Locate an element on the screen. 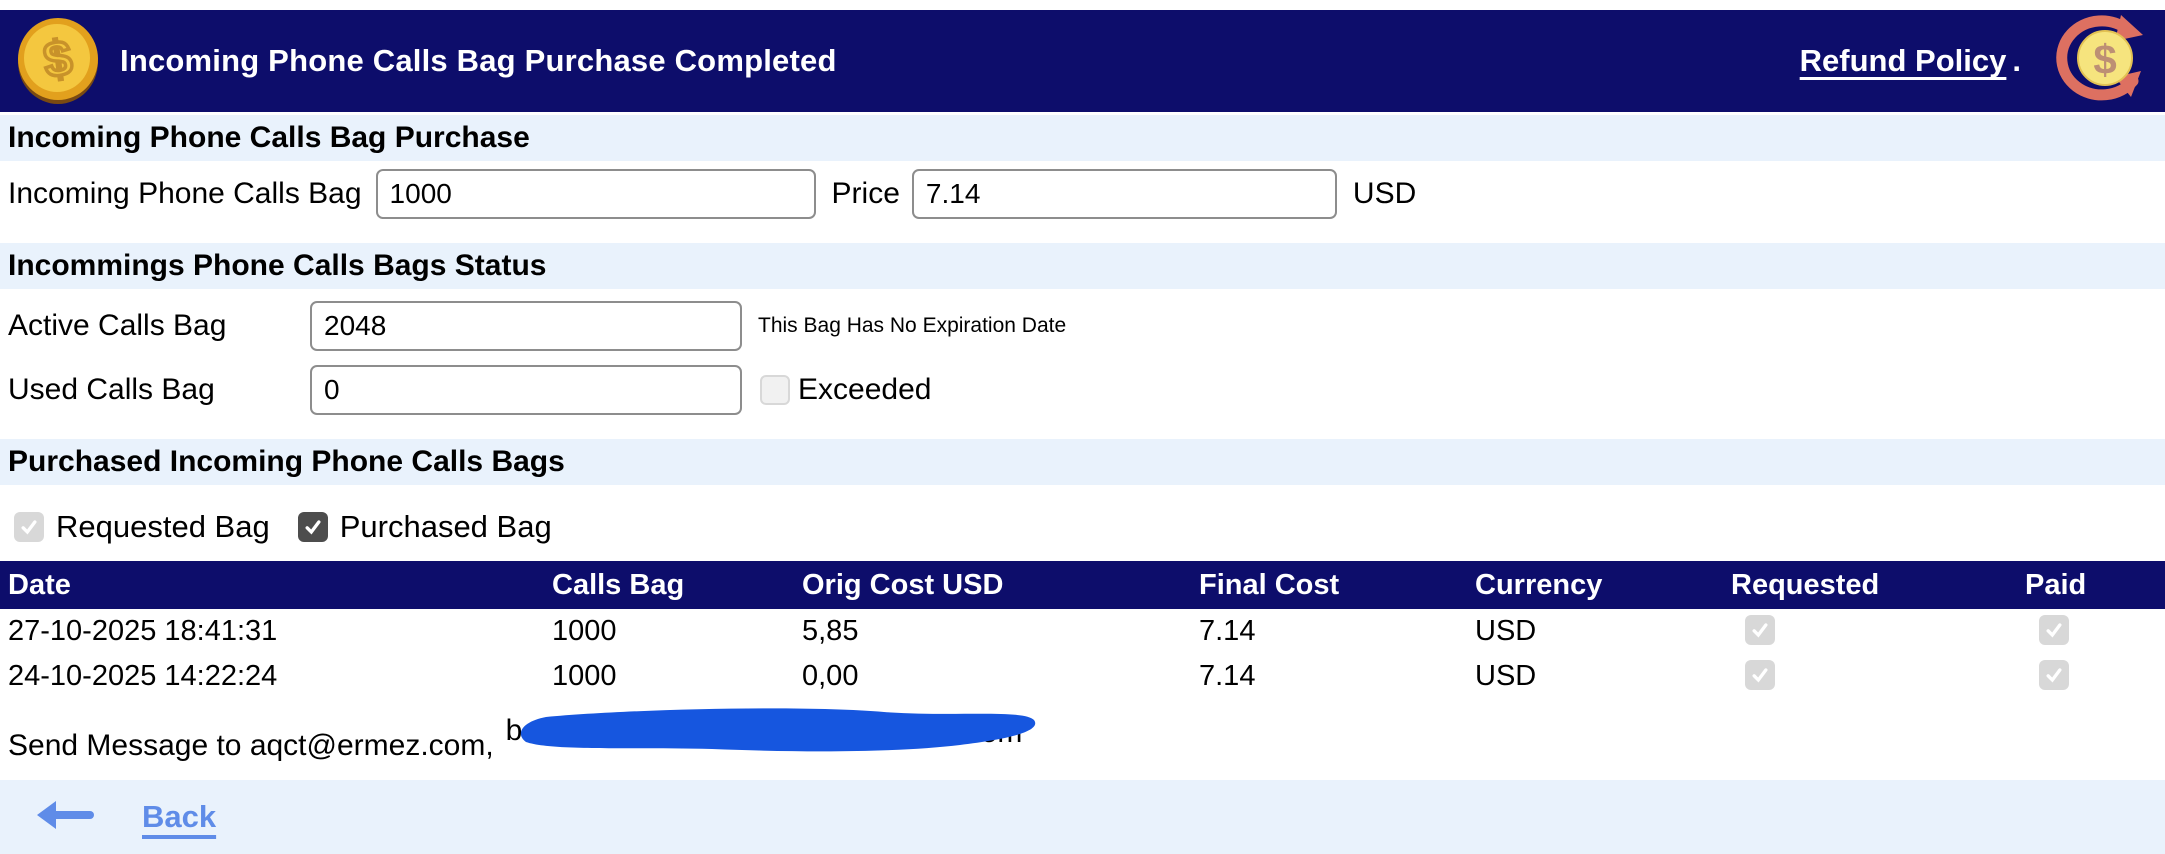 This screenshot has width=2165, height=854. send-message-text: Send Message to aqct@ermez.com, is located at coordinates (251, 745).